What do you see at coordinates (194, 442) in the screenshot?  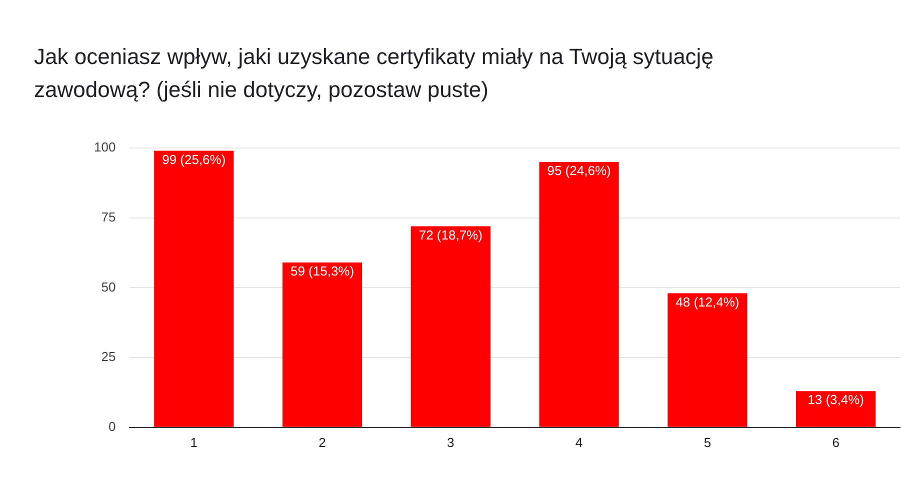 I see `x-tick-label: 1` at bounding box center [194, 442].